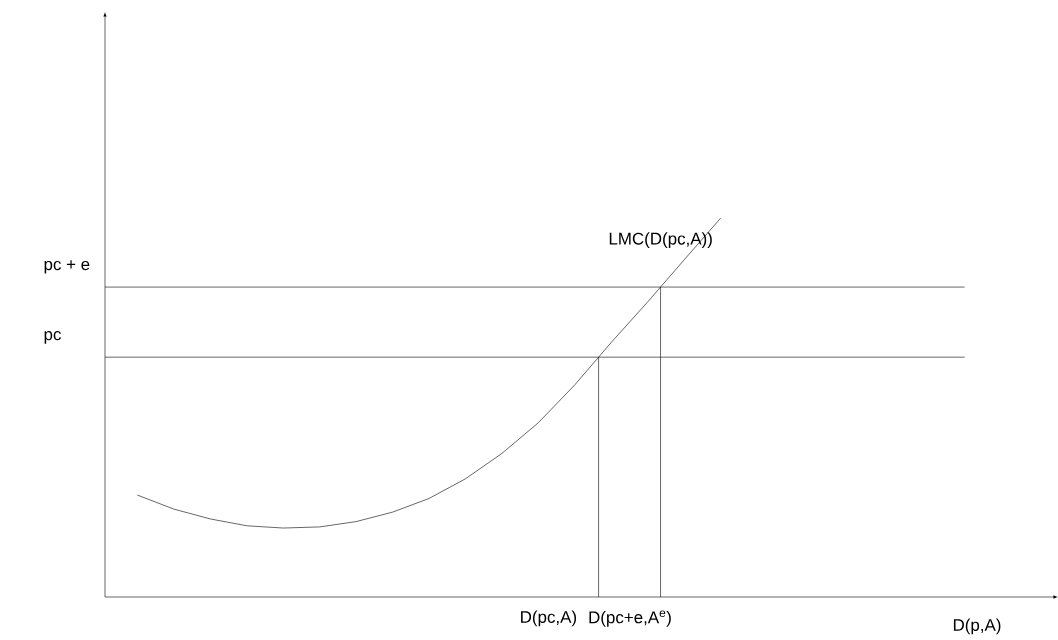 The image size is (1058, 640). What do you see at coordinates (67, 267) in the screenshot?
I see `ref-line-label: pc + e` at bounding box center [67, 267].